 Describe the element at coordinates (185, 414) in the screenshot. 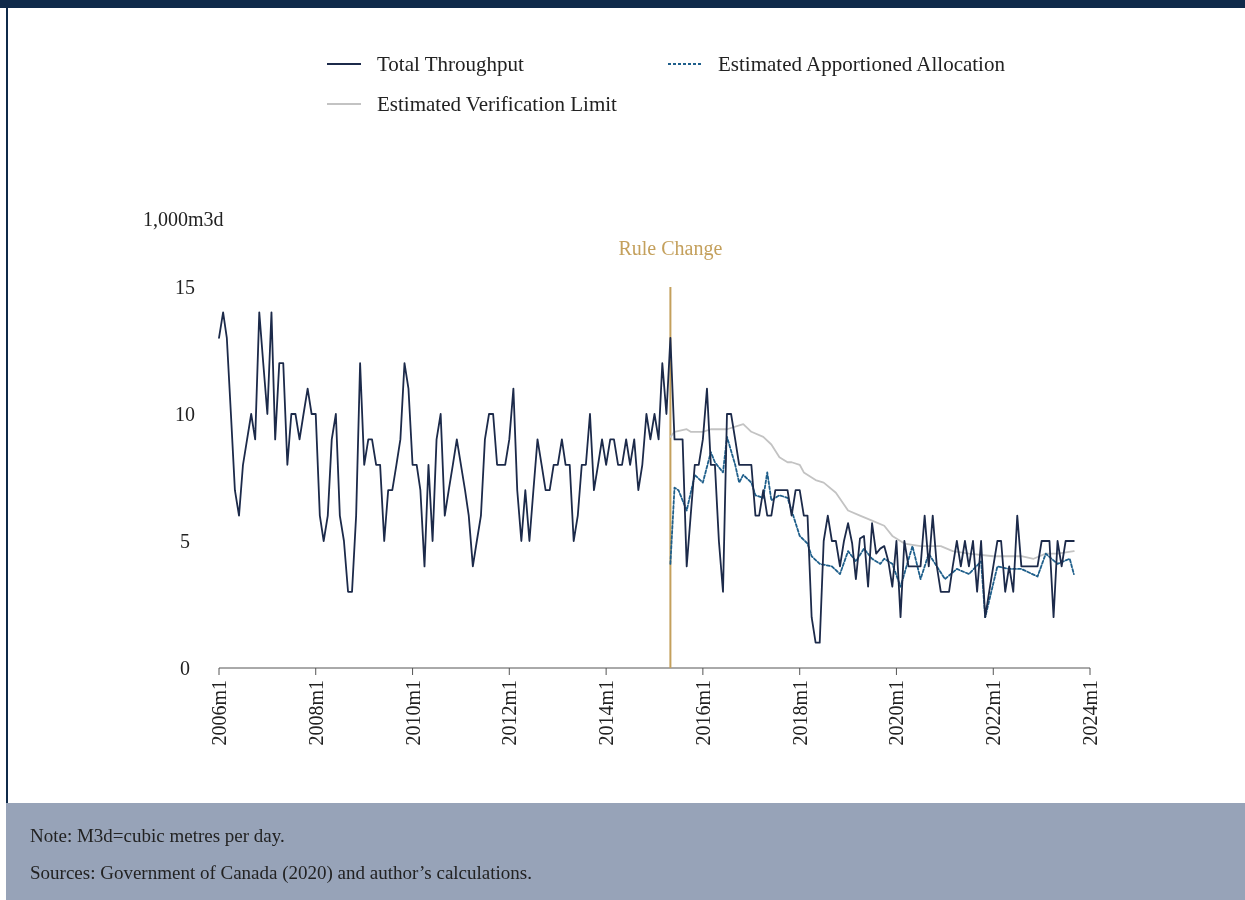

I see `y-tick-label: 10` at that location.